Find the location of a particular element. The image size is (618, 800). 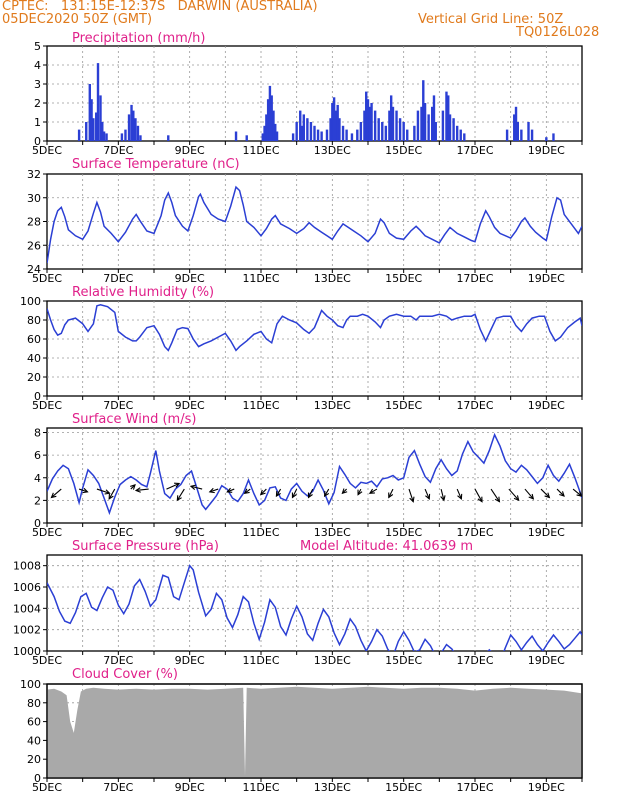

cloud-ytick-label: 40 is located at coordinates (34, 740).